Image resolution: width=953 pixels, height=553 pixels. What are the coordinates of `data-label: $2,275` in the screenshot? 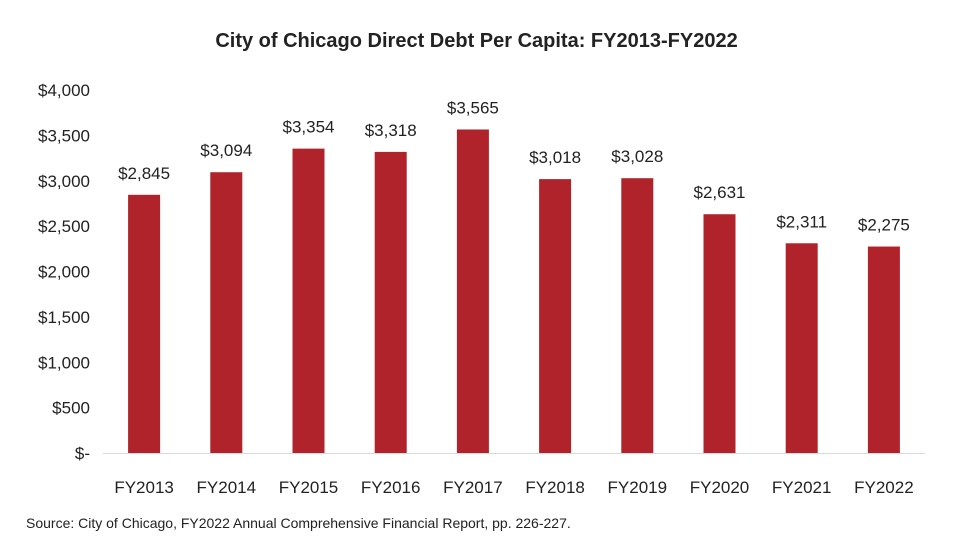 It's located at (884, 225).